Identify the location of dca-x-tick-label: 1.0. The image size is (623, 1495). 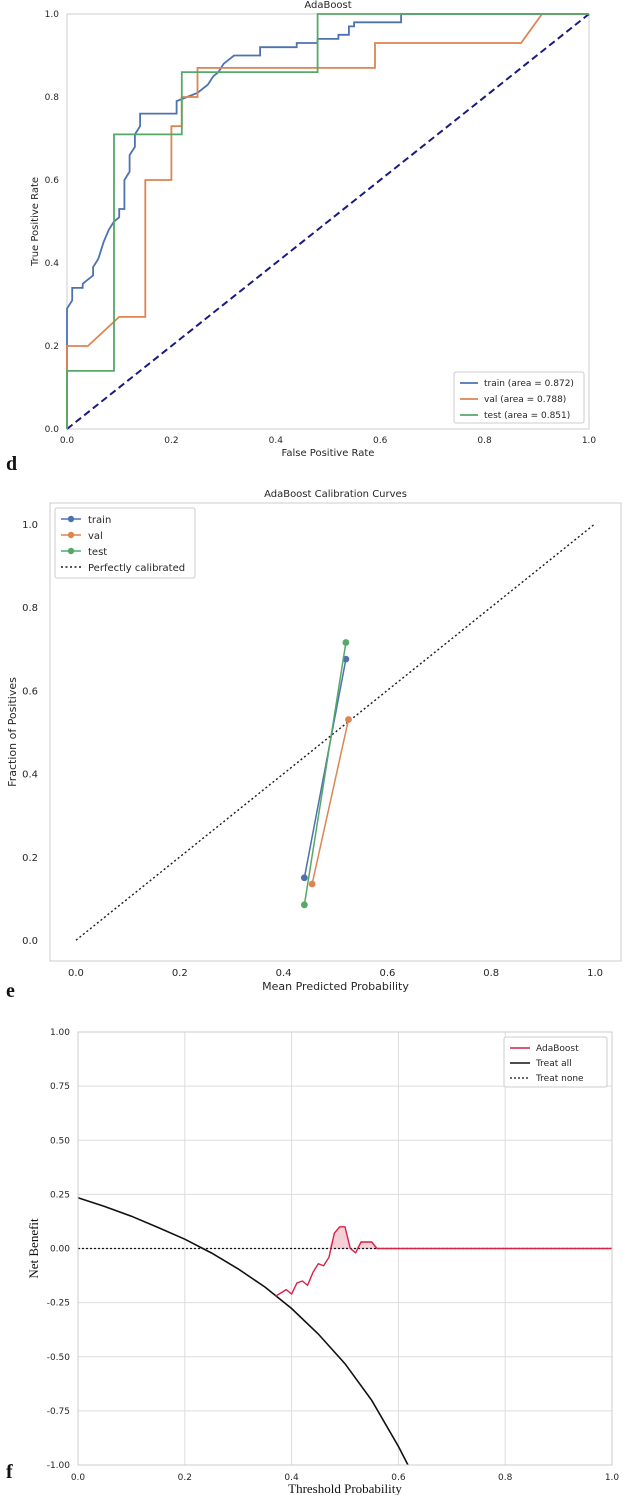
(612, 1478).